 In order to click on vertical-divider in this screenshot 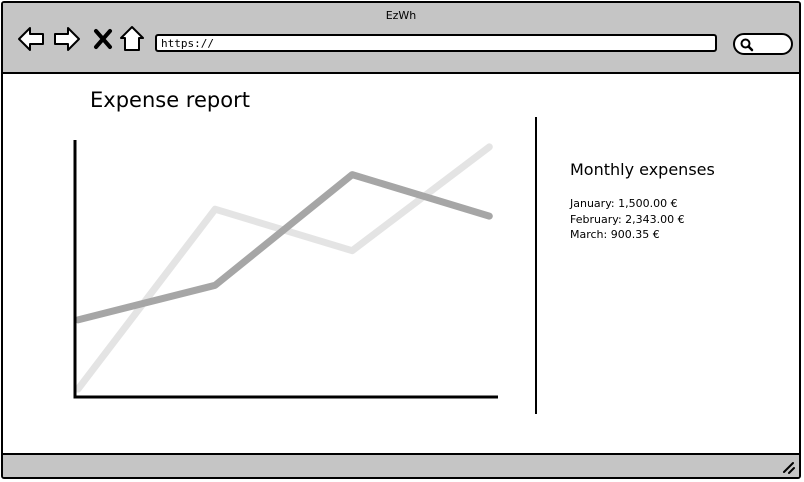, I will do `click(536, 265)`.